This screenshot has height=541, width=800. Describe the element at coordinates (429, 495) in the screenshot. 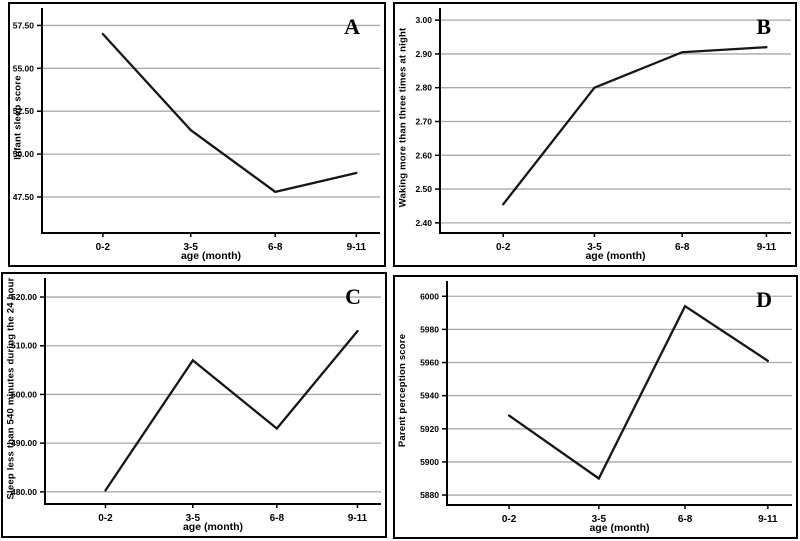

I see `svg-text: 5880` at that location.